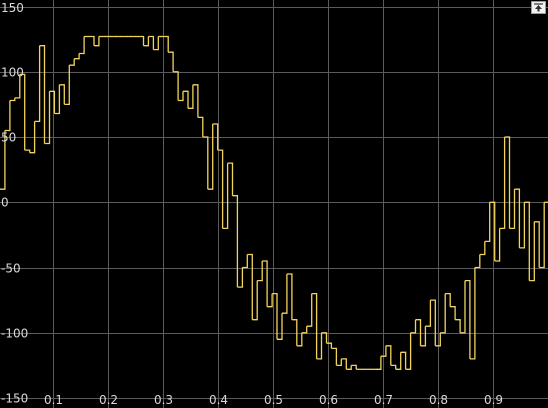  What do you see at coordinates (53, 400) in the screenshot?
I see `x-tick-label: 0.1` at bounding box center [53, 400].